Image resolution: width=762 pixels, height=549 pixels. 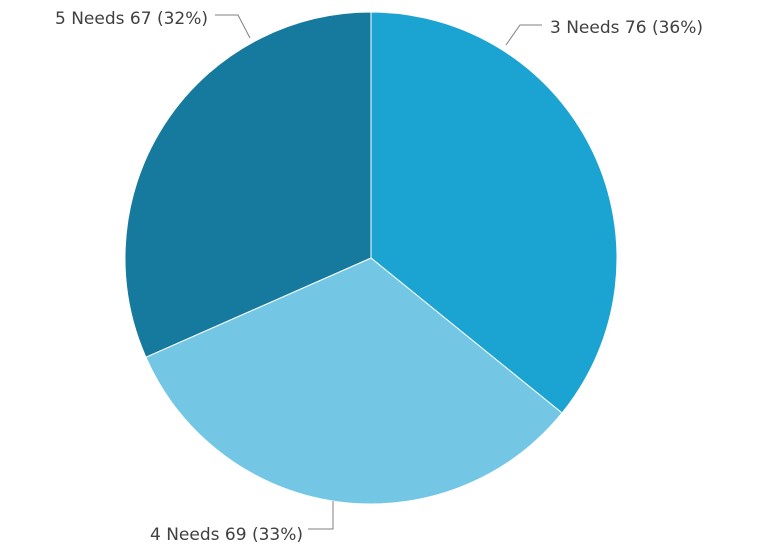 What do you see at coordinates (321, 515) in the screenshot?
I see `leader-line-4-needs` at bounding box center [321, 515].